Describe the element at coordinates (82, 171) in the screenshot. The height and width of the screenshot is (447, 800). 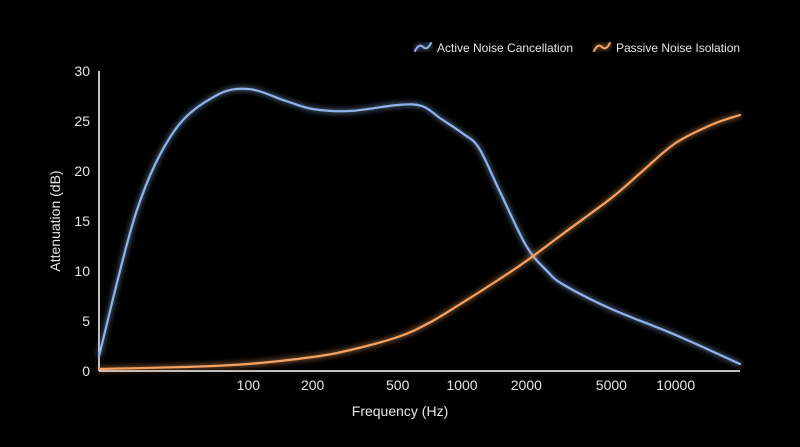
I see `y-tick-label: 20` at that location.